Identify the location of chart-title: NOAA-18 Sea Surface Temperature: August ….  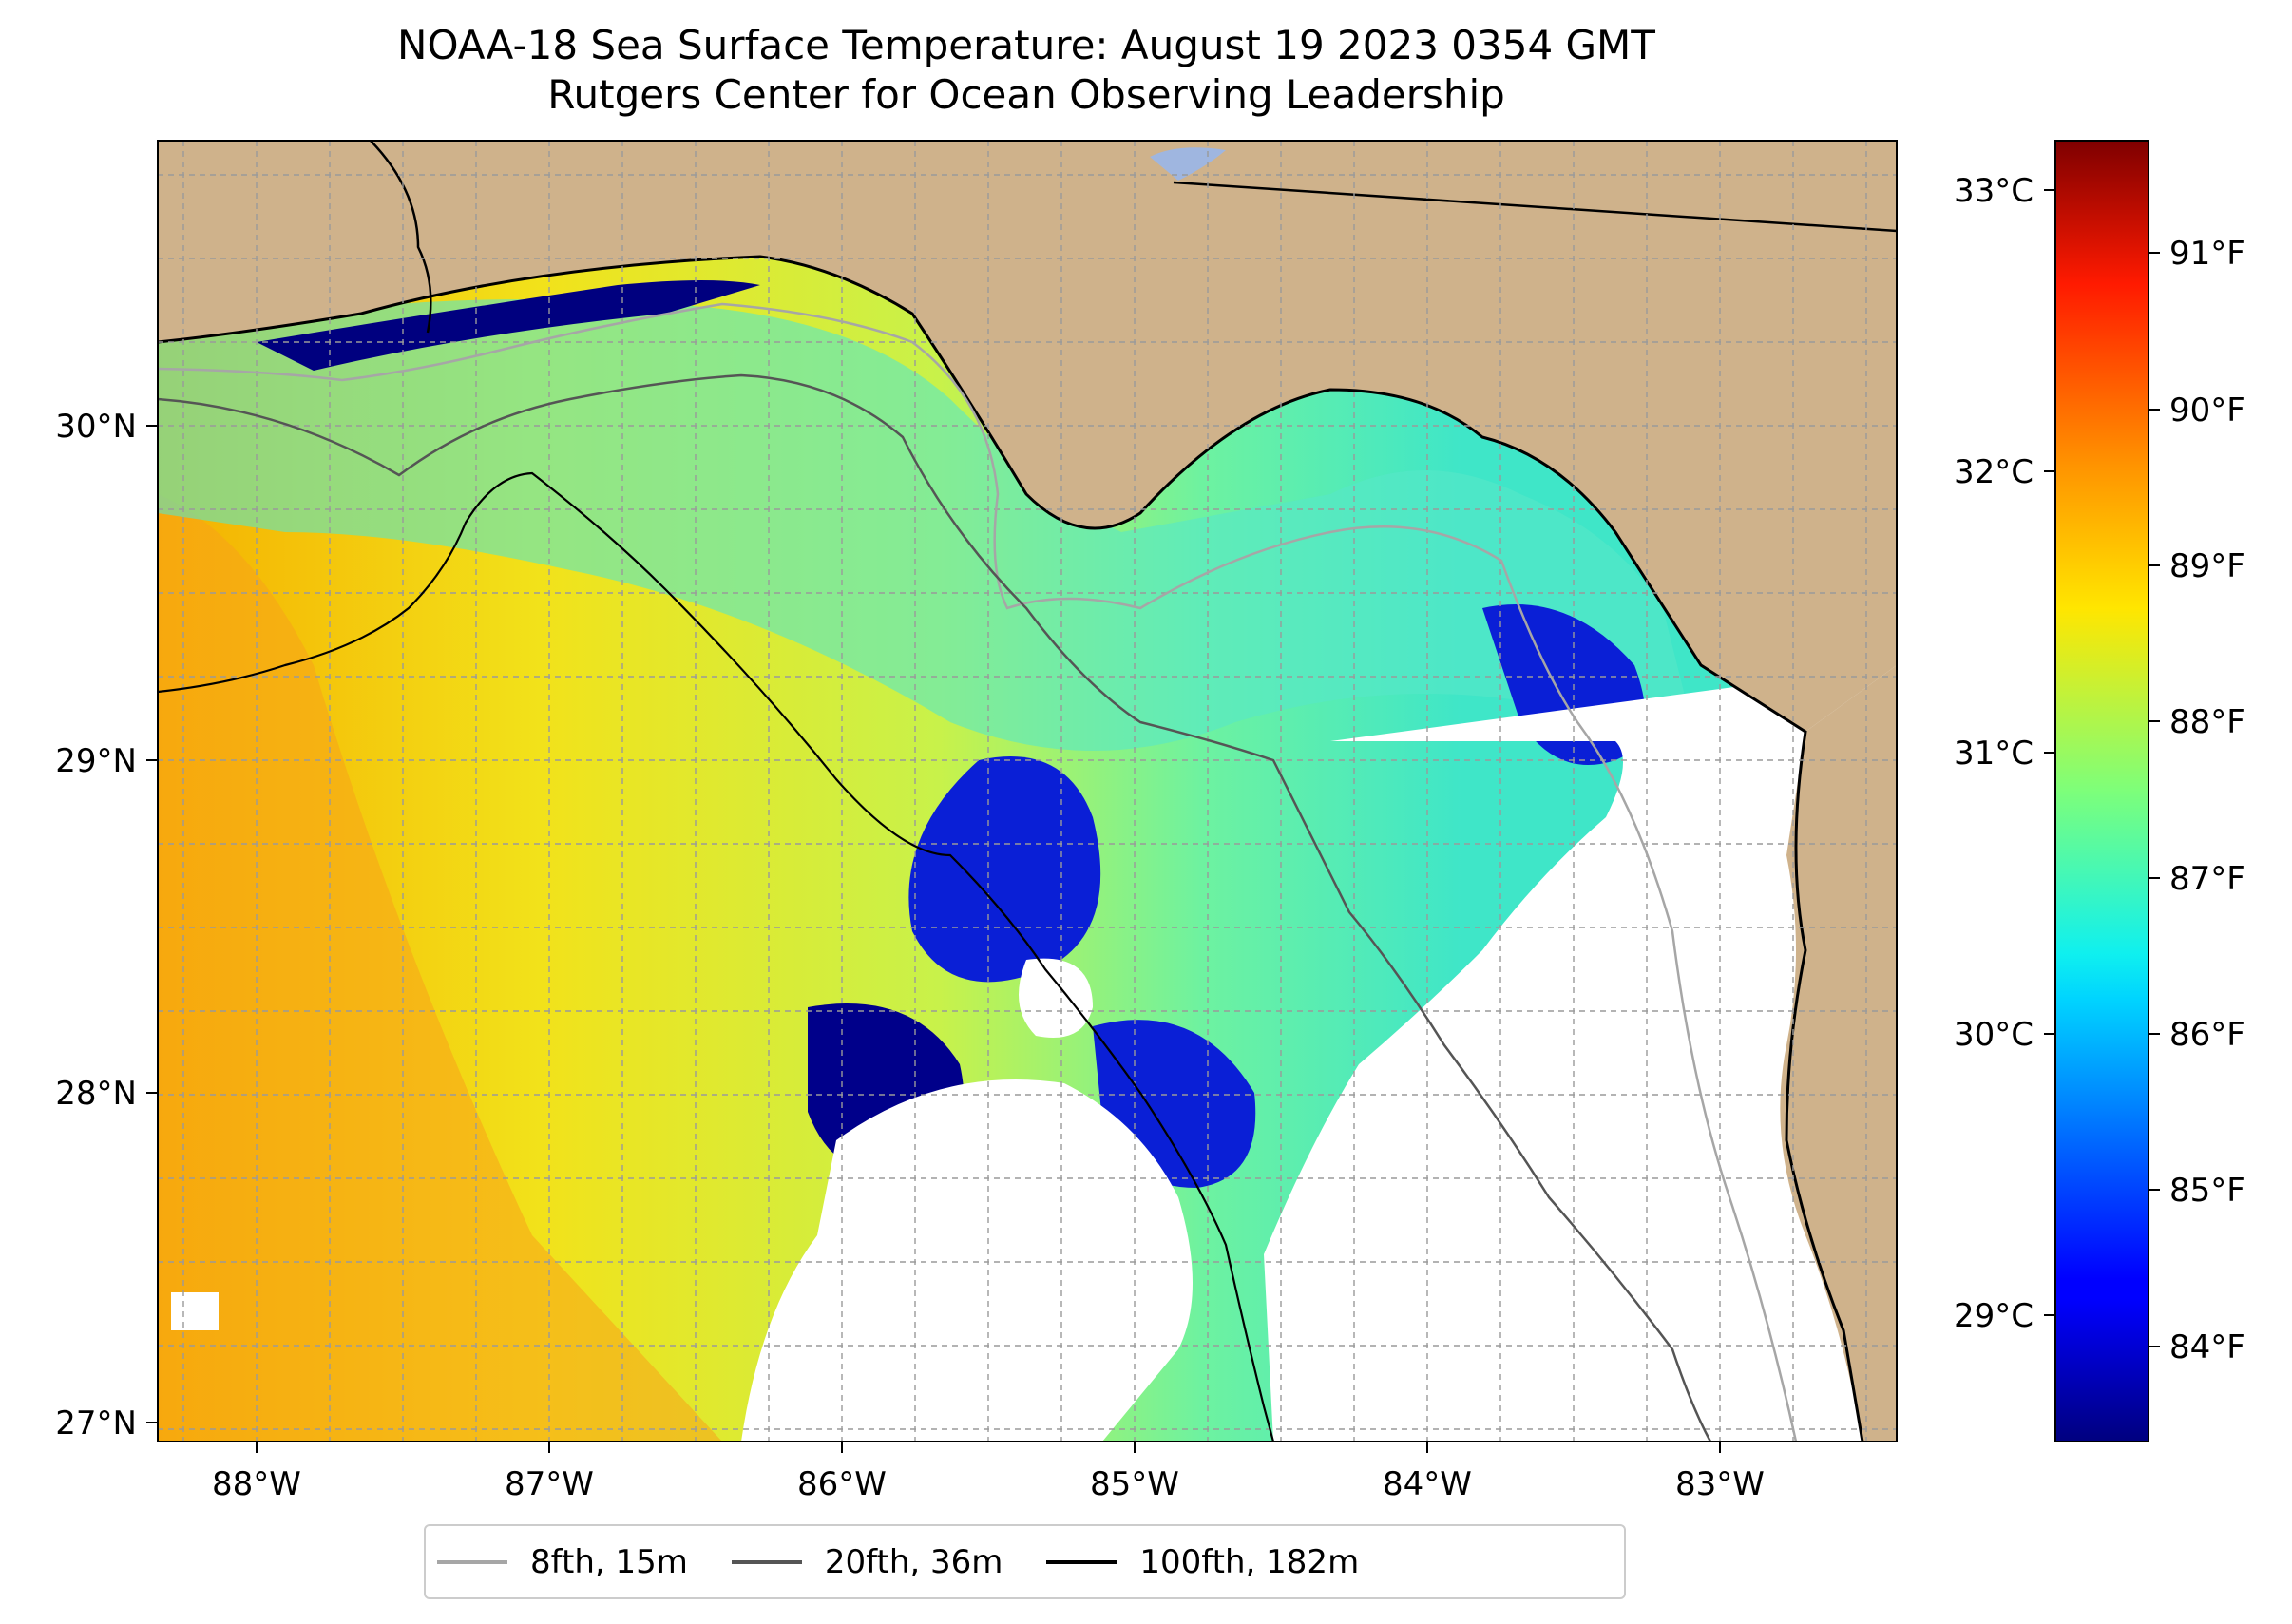
(1026, 70).